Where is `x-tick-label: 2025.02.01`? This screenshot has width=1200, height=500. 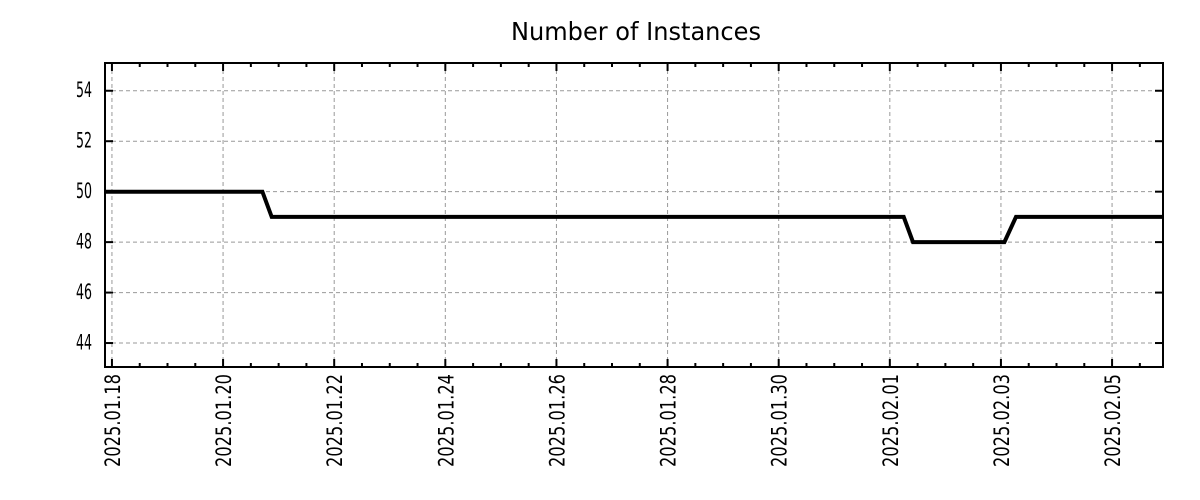
x-tick-label: 2025.02.01 is located at coordinates (891, 420).